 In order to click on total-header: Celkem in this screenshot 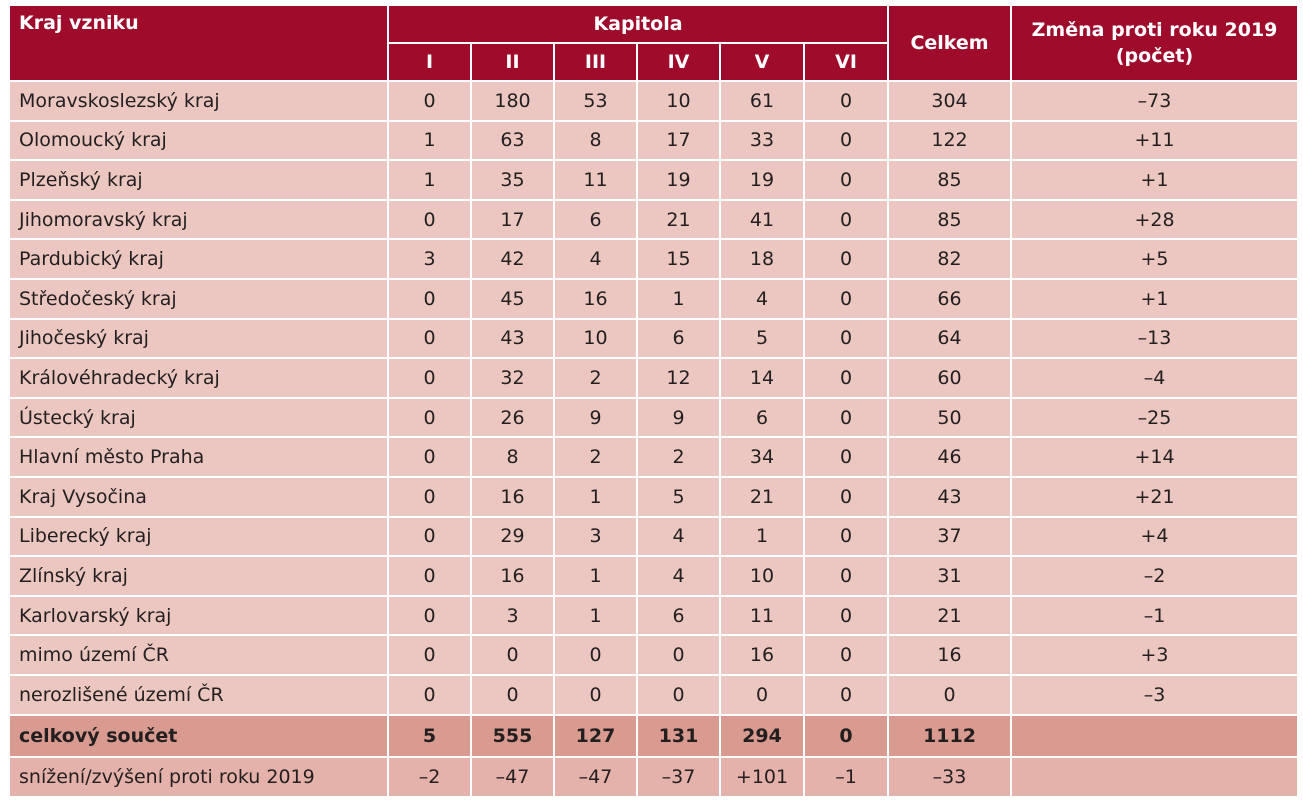, I will do `click(950, 43)`.